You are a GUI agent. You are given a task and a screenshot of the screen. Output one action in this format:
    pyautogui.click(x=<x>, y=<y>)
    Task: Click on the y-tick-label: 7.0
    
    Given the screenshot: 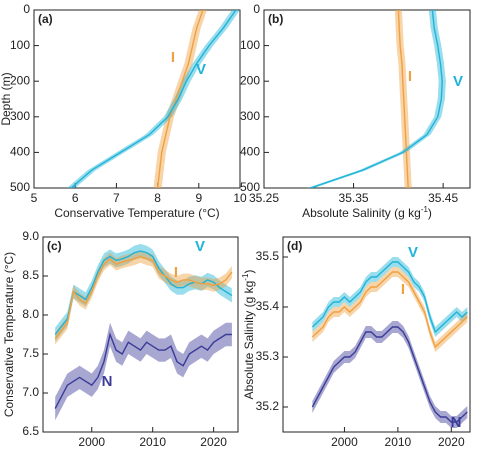 What is the action you would take?
    pyautogui.click(x=30, y=392)
    